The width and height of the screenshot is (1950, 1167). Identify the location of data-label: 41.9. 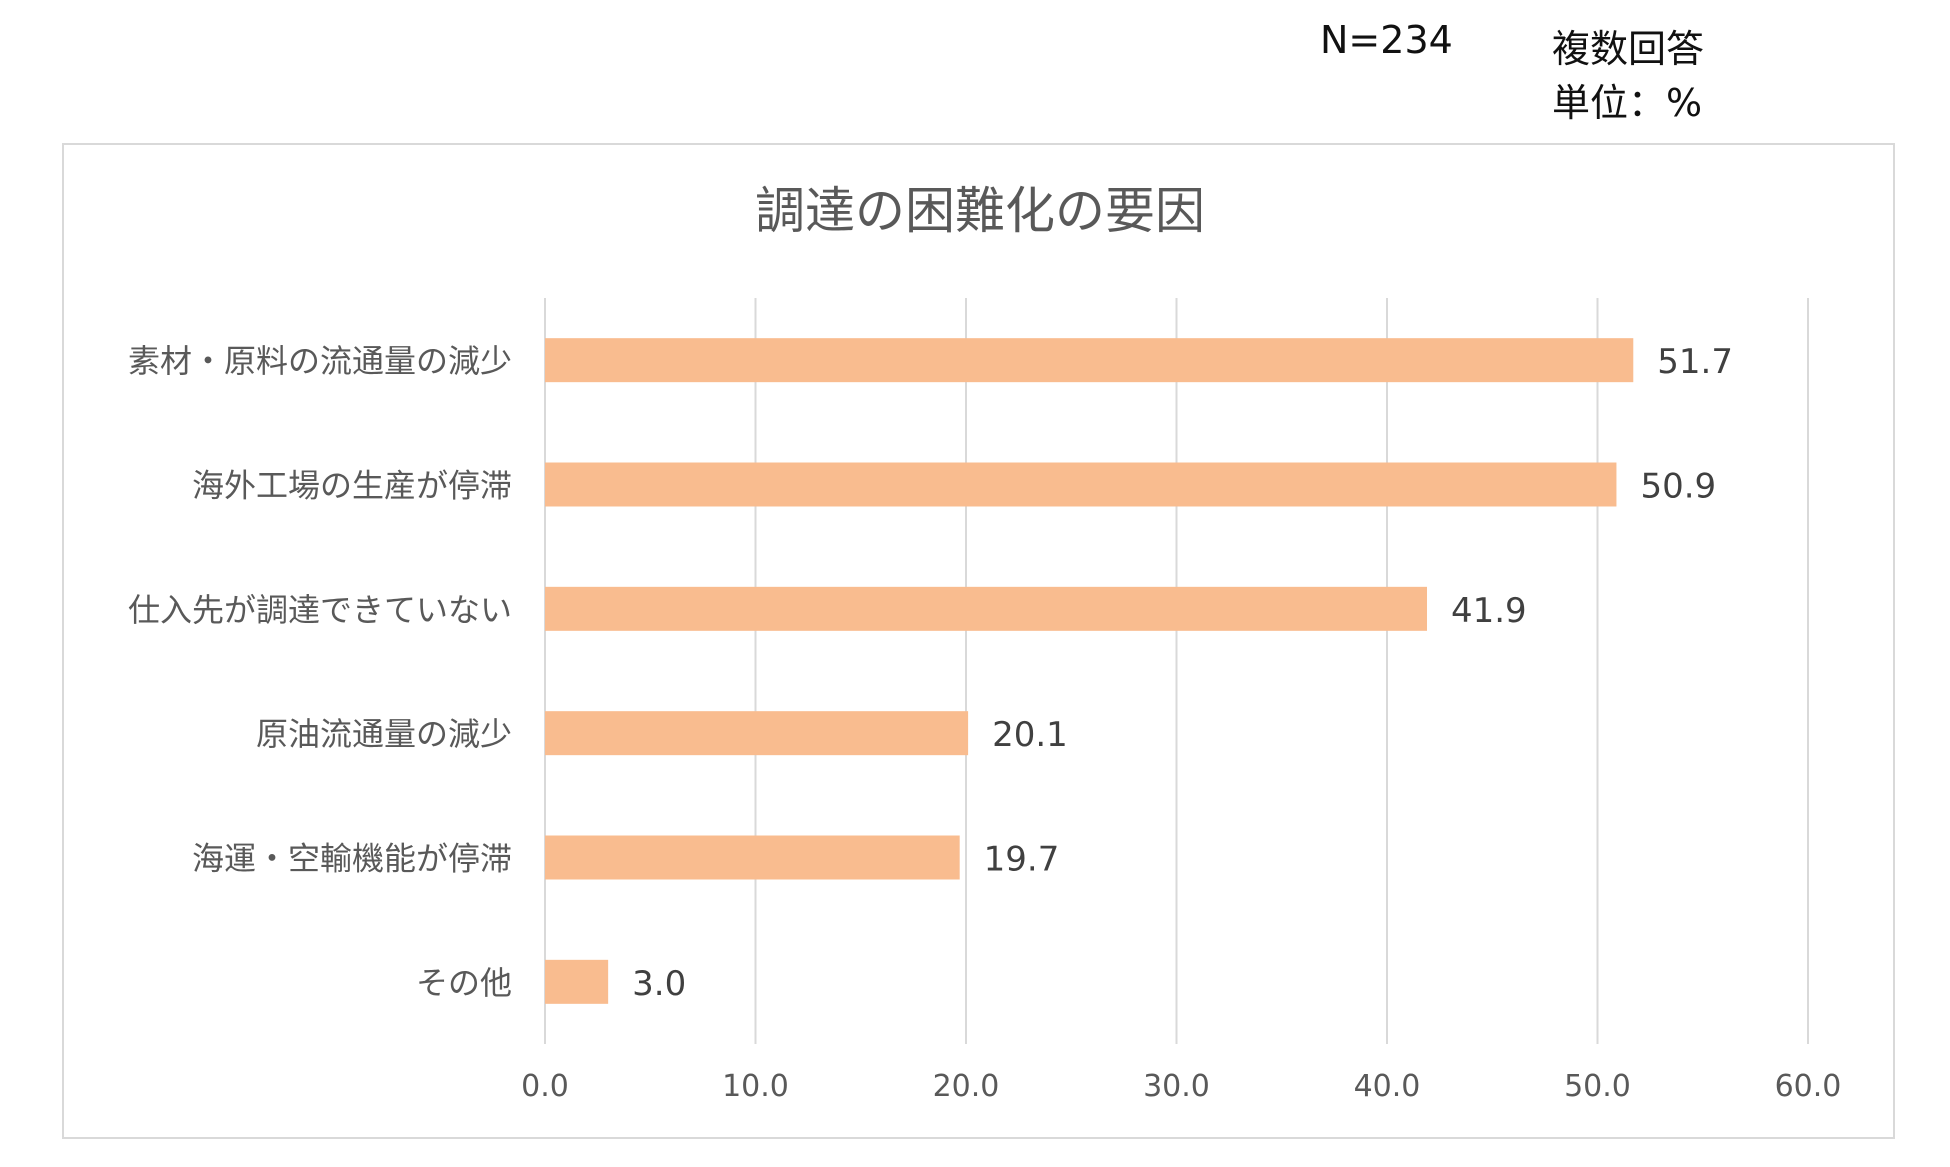
(1489, 611).